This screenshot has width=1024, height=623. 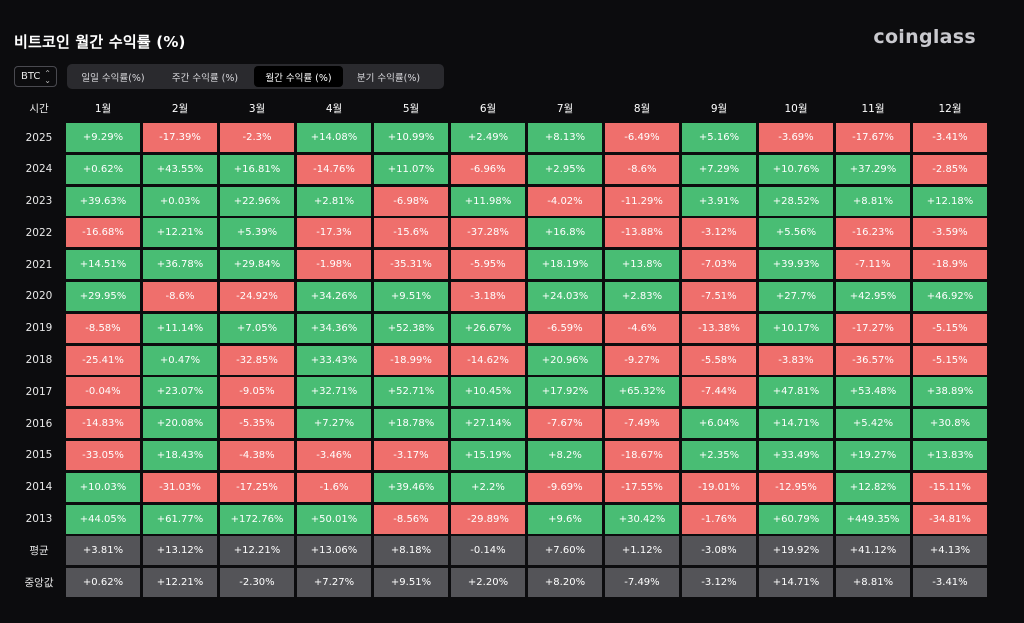 What do you see at coordinates (719, 551) in the screenshot?
I see `return-cell: -3.08%` at bounding box center [719, 551].